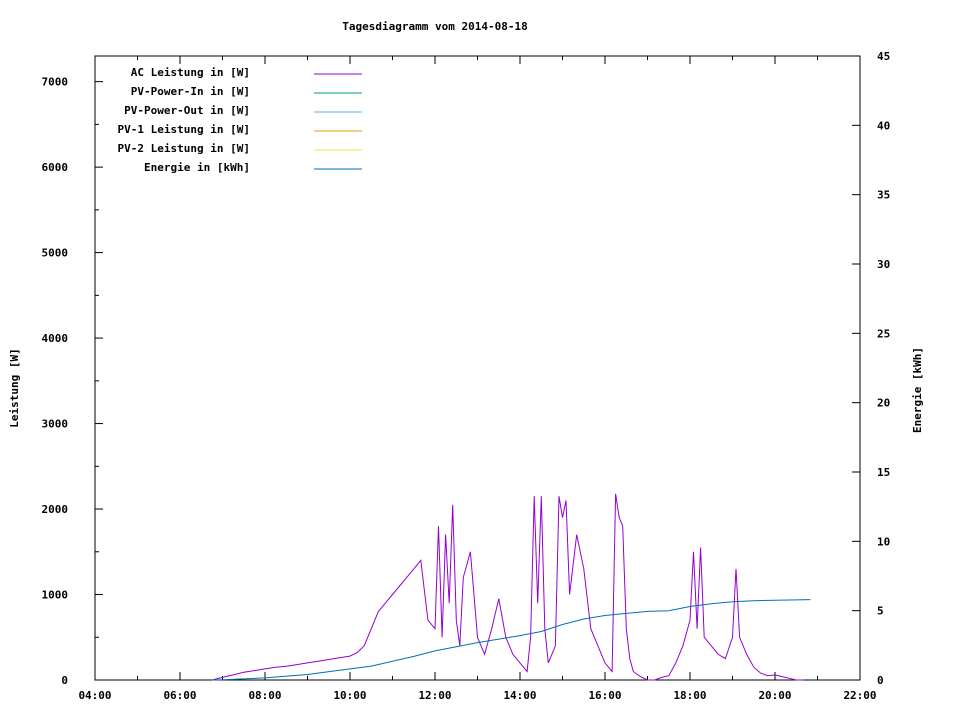 The image size is (960, 720). I want to click on y2-tick-label: 25, so click(883, 333).